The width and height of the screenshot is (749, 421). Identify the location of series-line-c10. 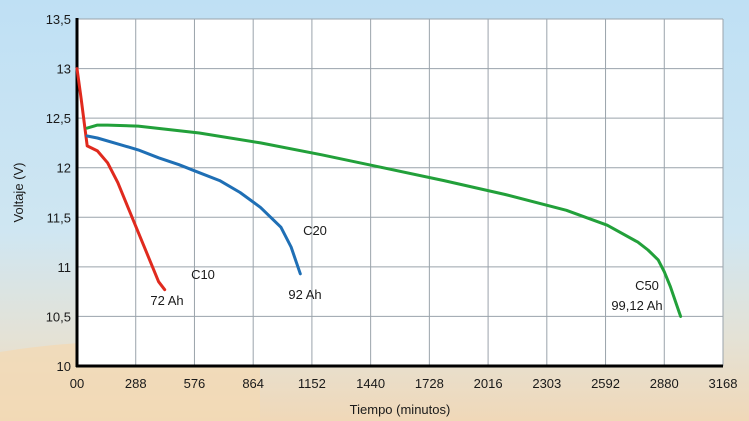
(121, 179).